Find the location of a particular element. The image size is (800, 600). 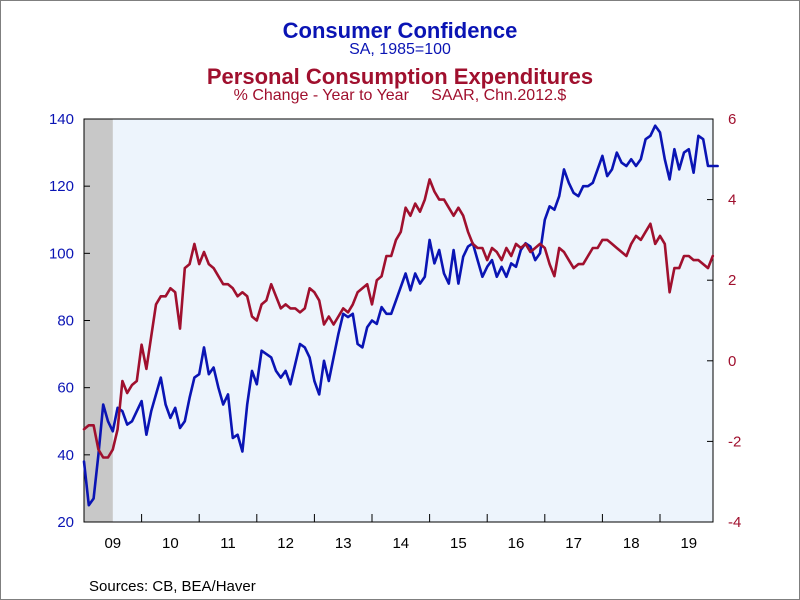

x-axis-tick-label: 12 is located at coordinates (285, 543).